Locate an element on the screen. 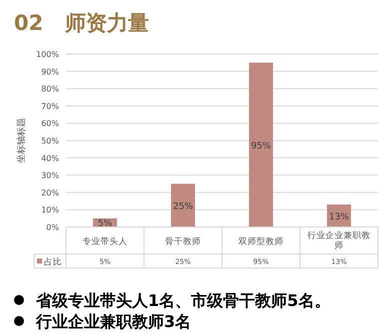 Image resolution: width=391 pixels, height=336 pixels. text: 行业企业兼职教师3名 is located at coordinates (113, 321).